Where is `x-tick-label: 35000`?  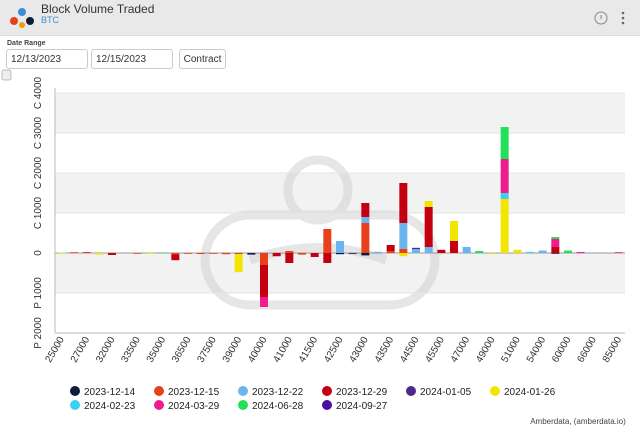
x-tick-label: 35000 is located at coordinates (157, 350).